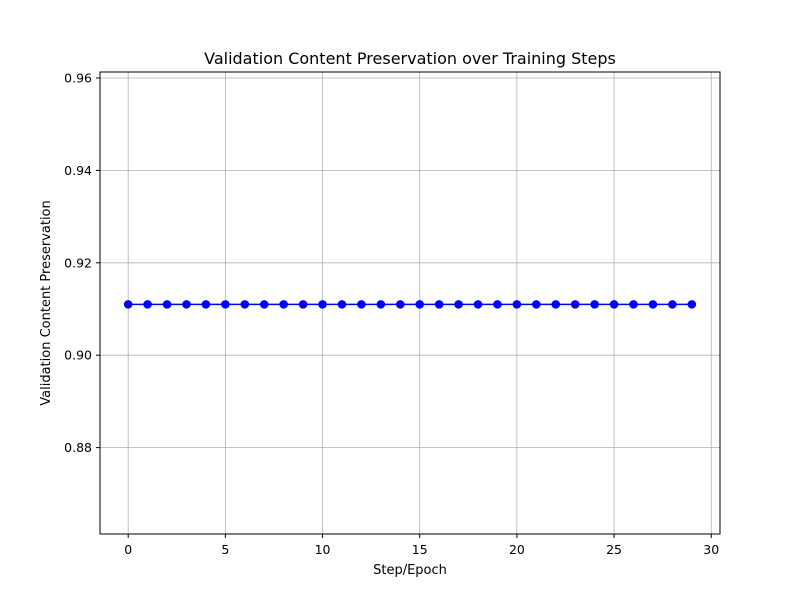 This screenshot has height=600, width=800. I want to click on x-tick-label: 25, so click(614, 549).